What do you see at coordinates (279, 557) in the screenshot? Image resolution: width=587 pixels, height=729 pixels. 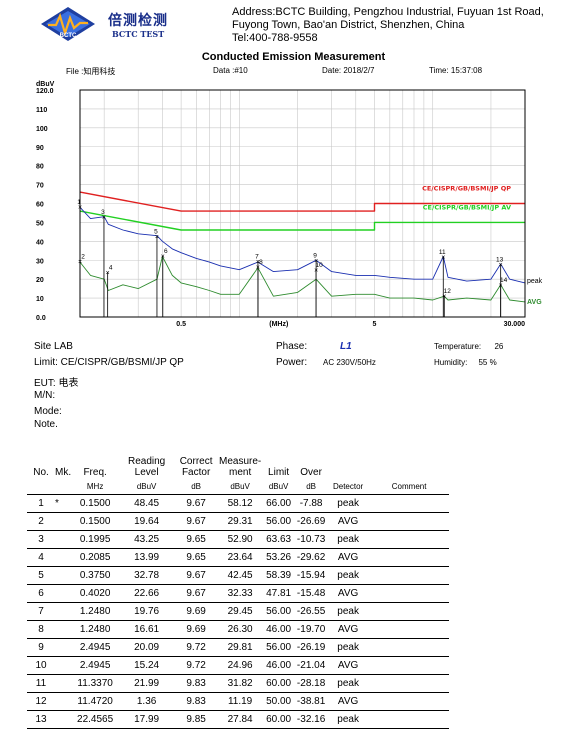 I see `row-limit: 53.26` at bounding box center [279, 557].